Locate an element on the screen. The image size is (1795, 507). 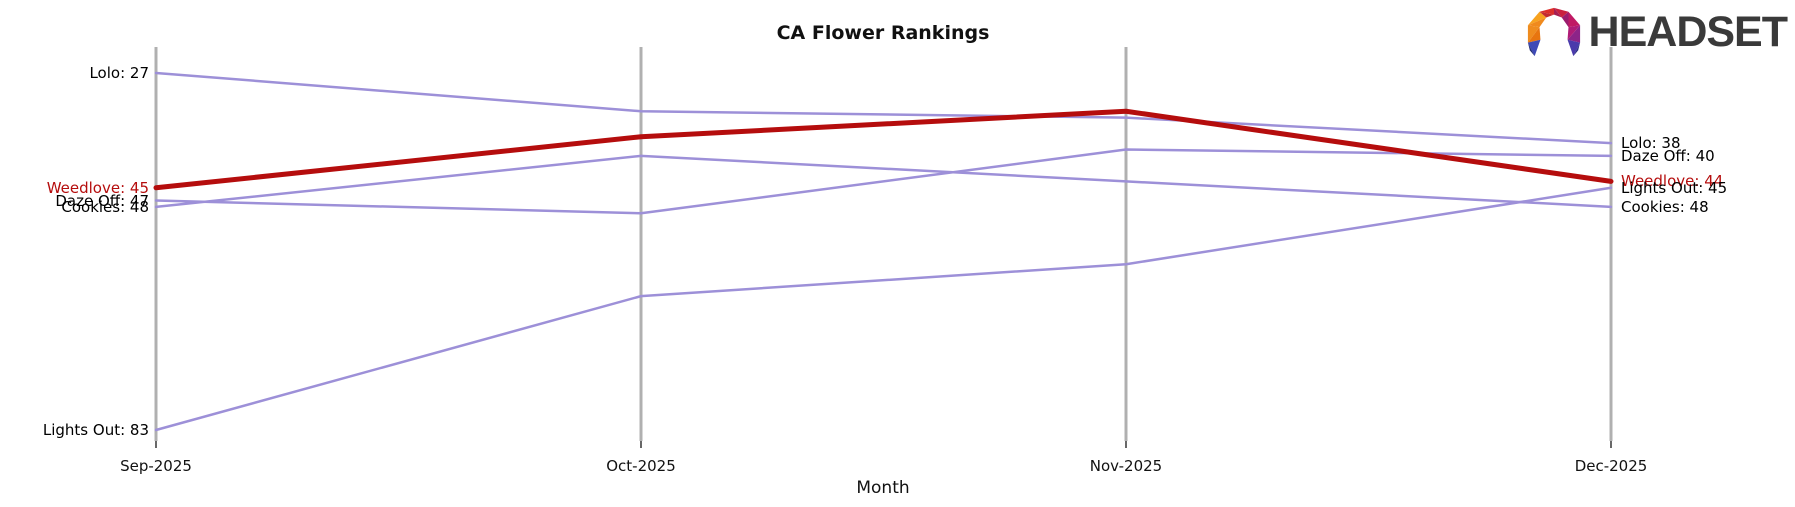
series-line-lolo is located at coordinates (883, 108).